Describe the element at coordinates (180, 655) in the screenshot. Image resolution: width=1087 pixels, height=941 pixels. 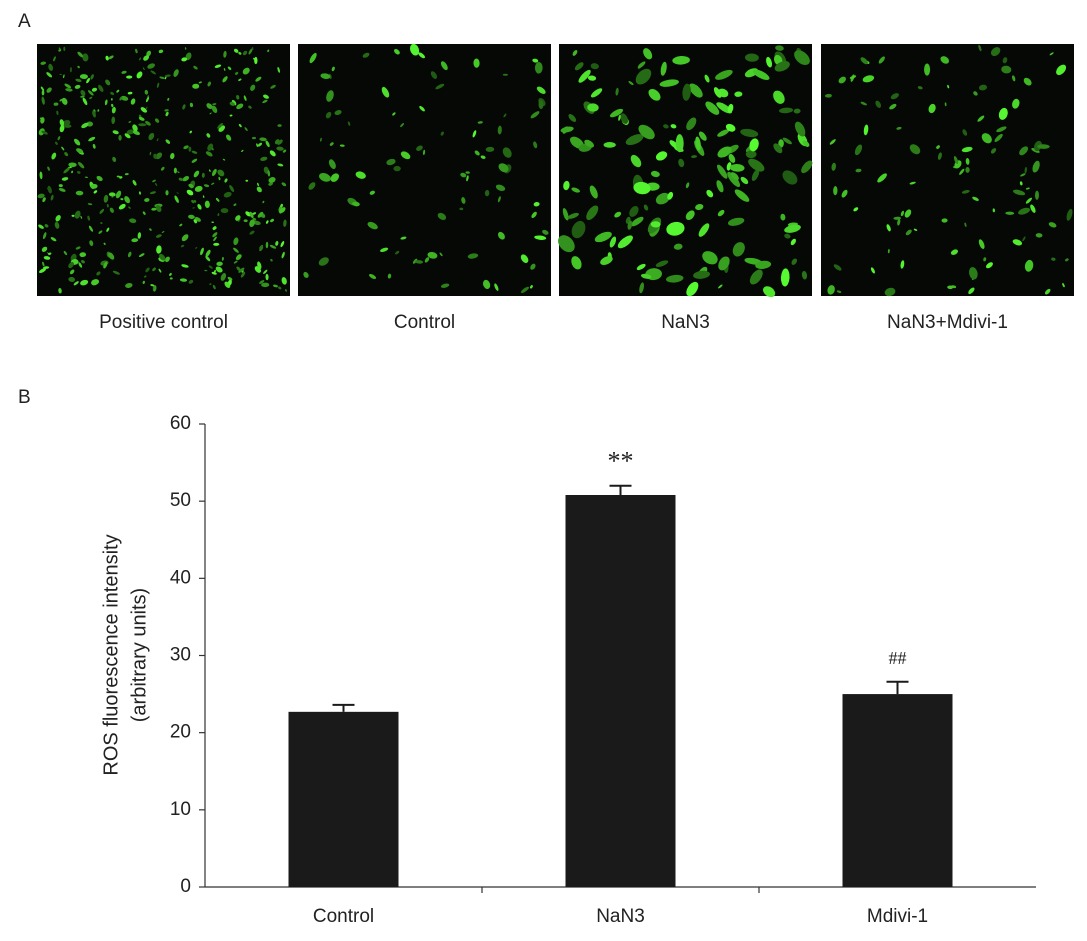
I see `y-tick-label: 30` at that location.